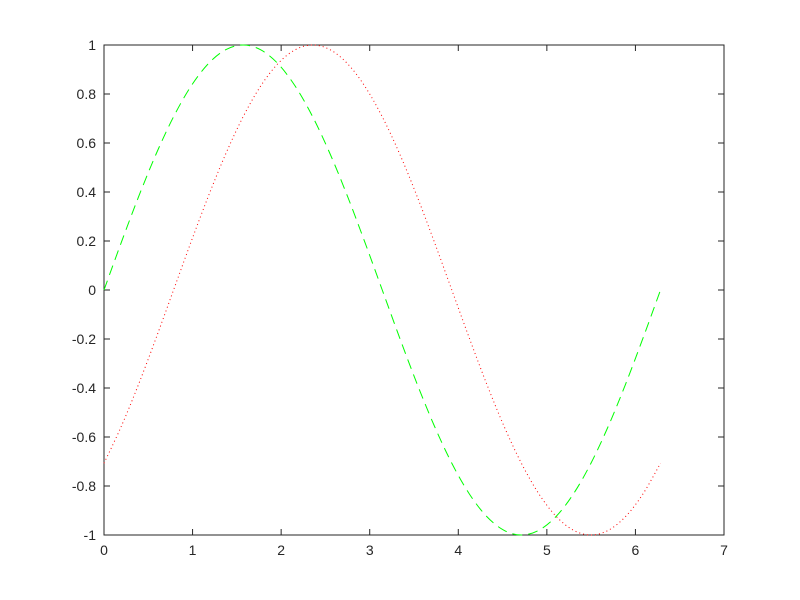  I want to click on y-tick-label: 1, so click(92, 45).